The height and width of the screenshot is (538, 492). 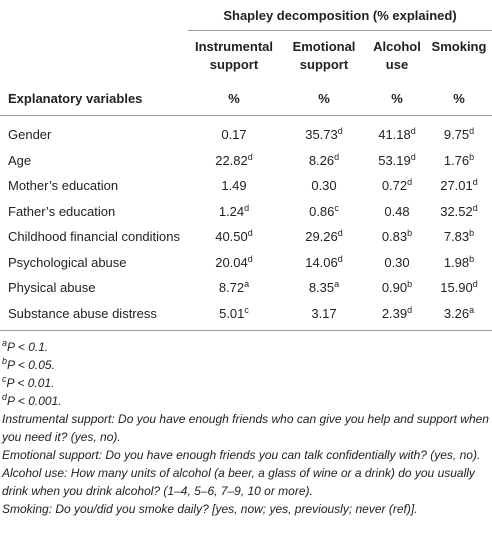 I want to click on table-row: Age 22.82d 8.26d 53.19d 1.76b, so click(x=246, y=161).